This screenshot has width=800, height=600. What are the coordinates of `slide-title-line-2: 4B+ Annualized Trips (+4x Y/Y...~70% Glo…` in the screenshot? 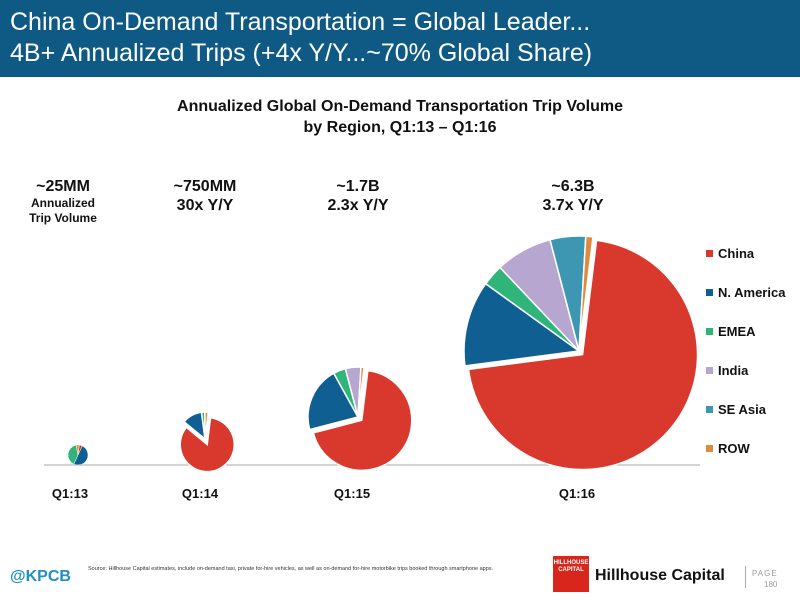 It's located at (301, 53).